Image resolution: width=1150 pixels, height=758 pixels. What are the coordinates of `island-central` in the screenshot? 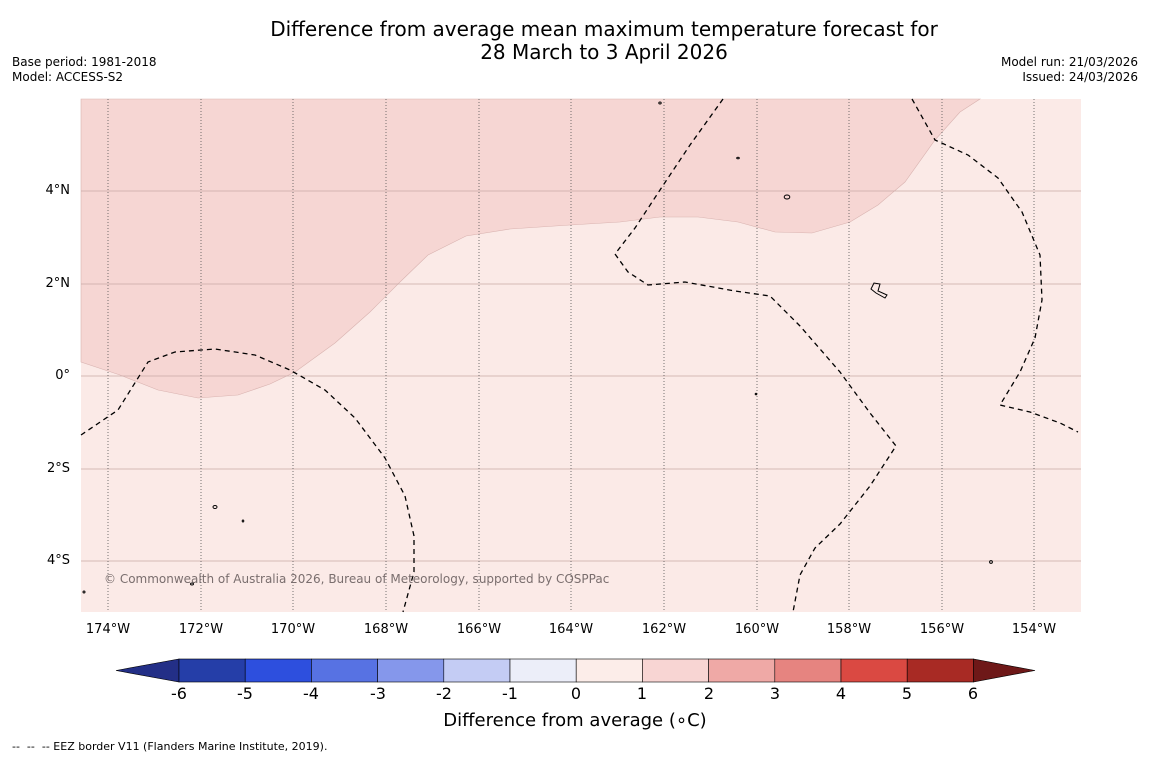 It's located at (756, 394).